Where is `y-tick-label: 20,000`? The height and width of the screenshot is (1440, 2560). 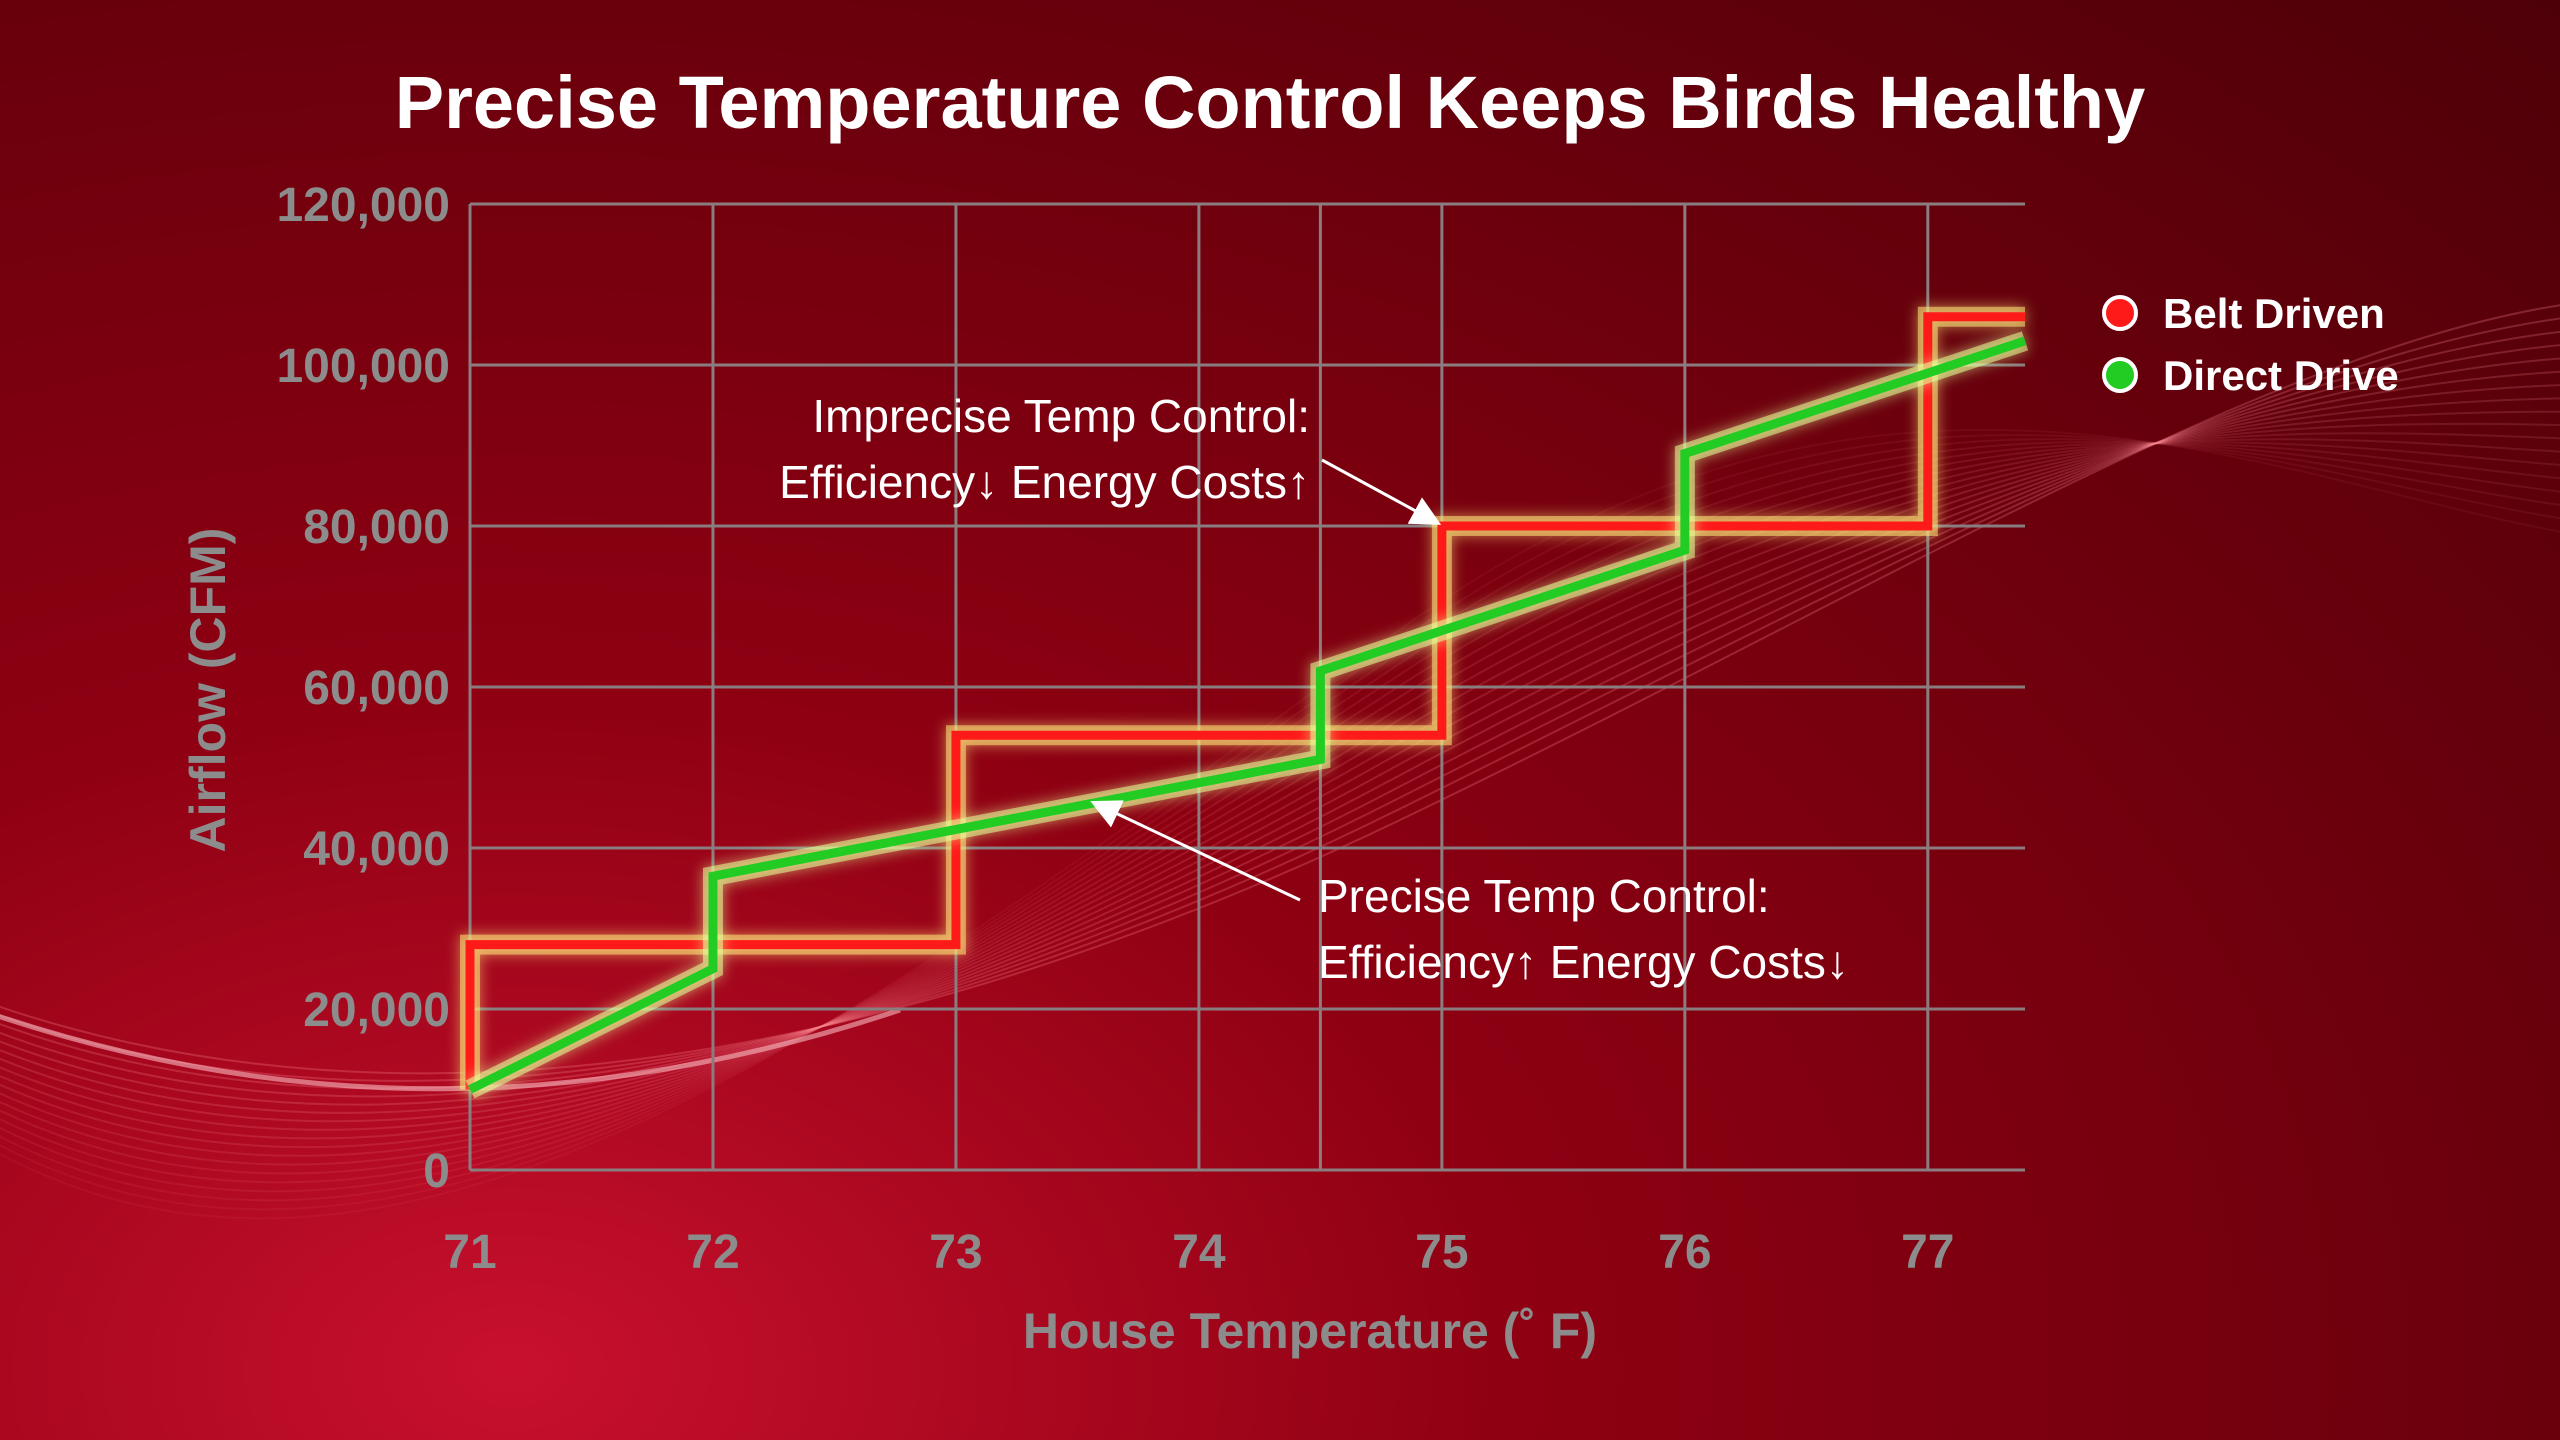
y-tick-label: 20,000 is located at coordinates (376, 1010).